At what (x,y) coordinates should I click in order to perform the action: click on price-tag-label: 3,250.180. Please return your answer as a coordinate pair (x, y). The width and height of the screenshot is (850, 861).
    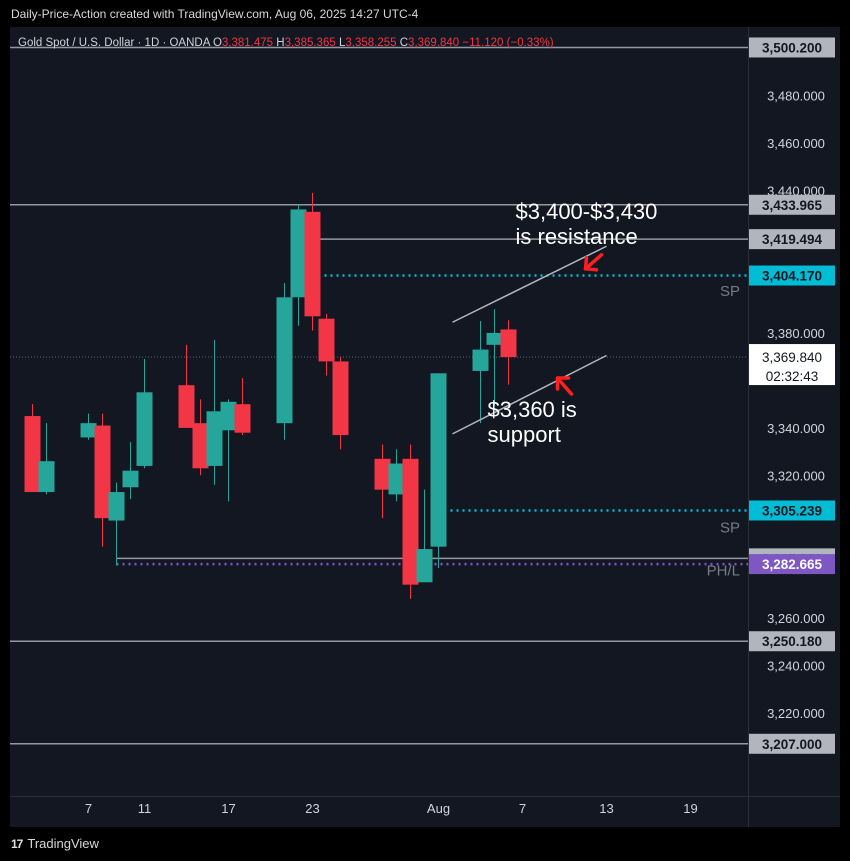
    Looking at the image, I should click on (792, 641).